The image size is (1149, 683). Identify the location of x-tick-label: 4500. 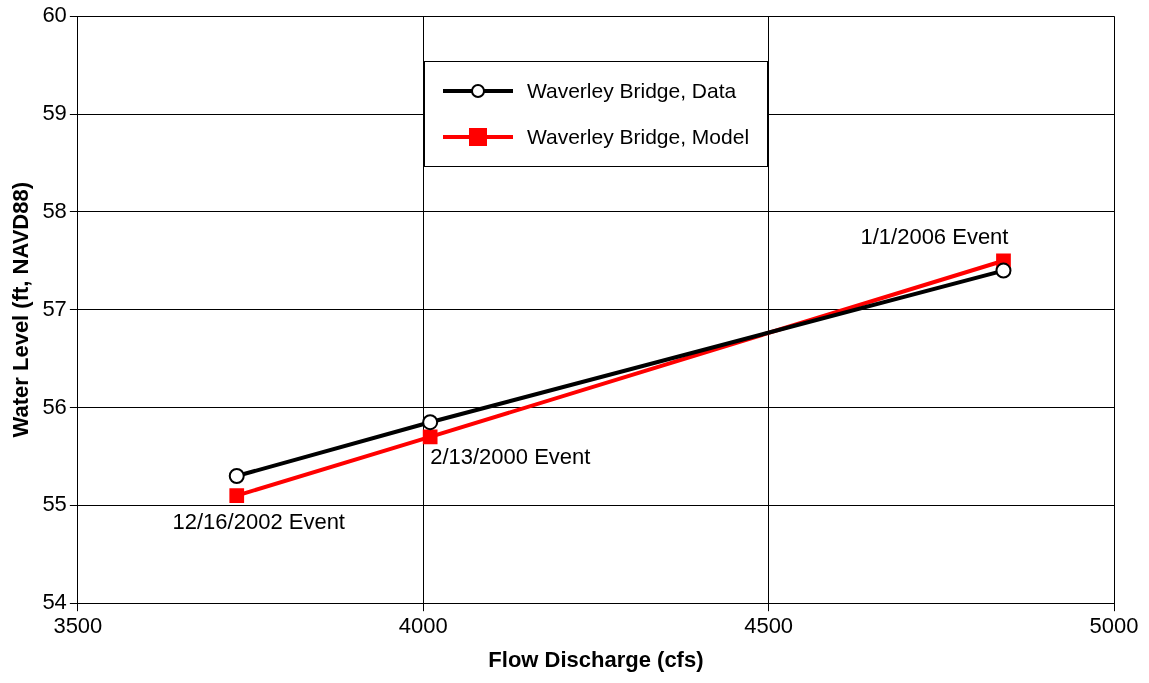
(769, 626).